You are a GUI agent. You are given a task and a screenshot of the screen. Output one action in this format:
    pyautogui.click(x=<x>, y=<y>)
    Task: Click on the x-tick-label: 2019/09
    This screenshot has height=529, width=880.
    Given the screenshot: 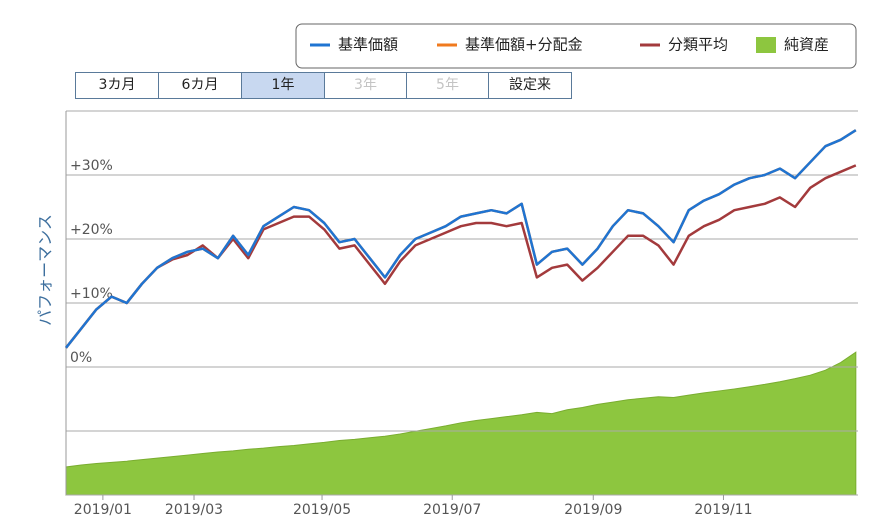 What is the action you would take?
    pyautogui.click(x=593, y=510)
    